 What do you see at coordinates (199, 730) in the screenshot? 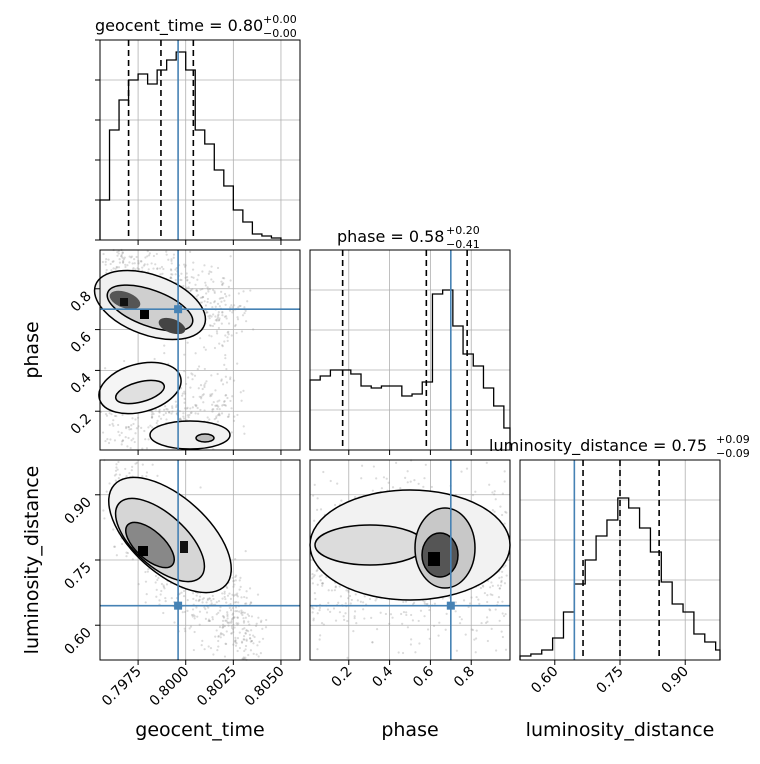
I see `xlabel-geocent-time: geocent_time` at bounding box center [199, 730].